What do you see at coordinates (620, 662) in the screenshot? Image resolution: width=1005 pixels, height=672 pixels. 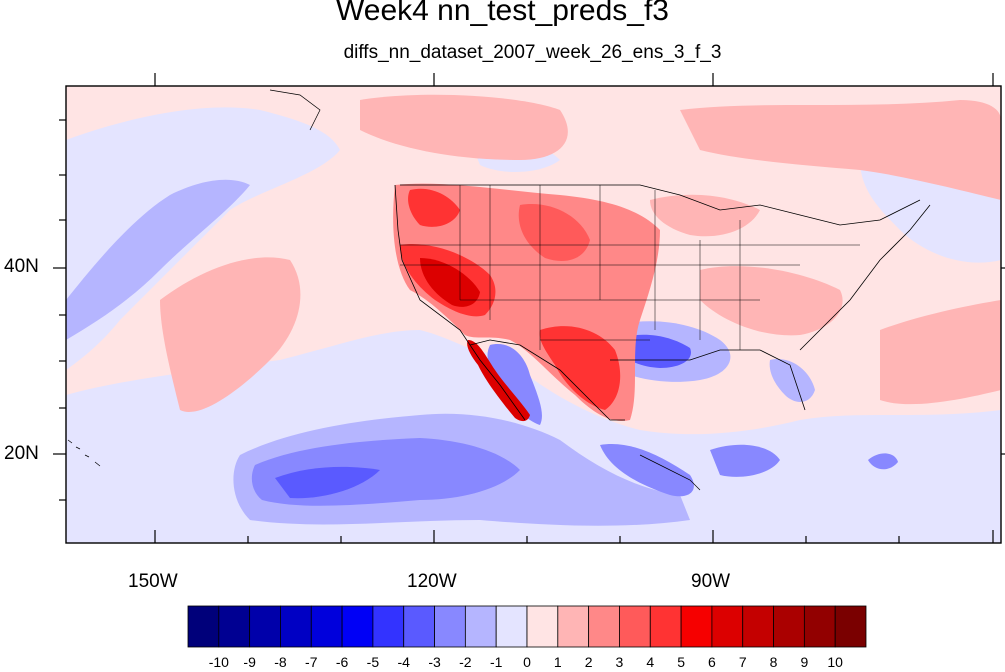 I see `colorbar-label: 3` at bounding box center [620, 662].